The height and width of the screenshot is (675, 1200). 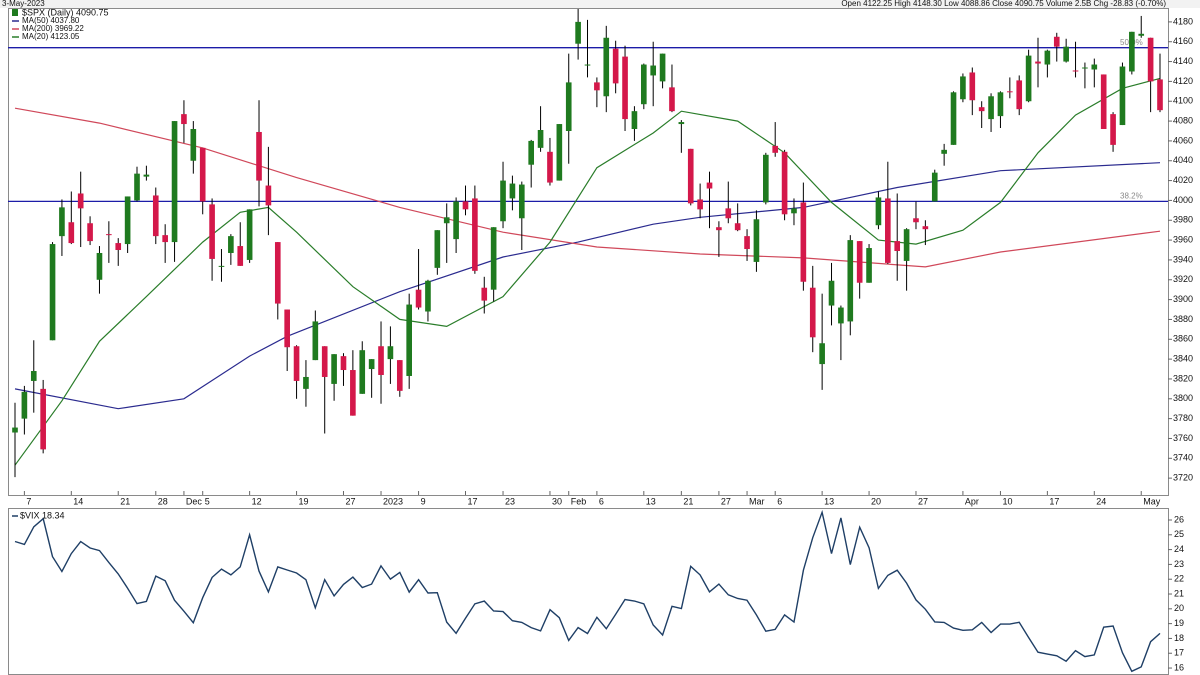 What do you see at coordinates (1183, 120) in the screenshot?
I see `y-tick-label: 4080` at bounding box center [1183, 120].